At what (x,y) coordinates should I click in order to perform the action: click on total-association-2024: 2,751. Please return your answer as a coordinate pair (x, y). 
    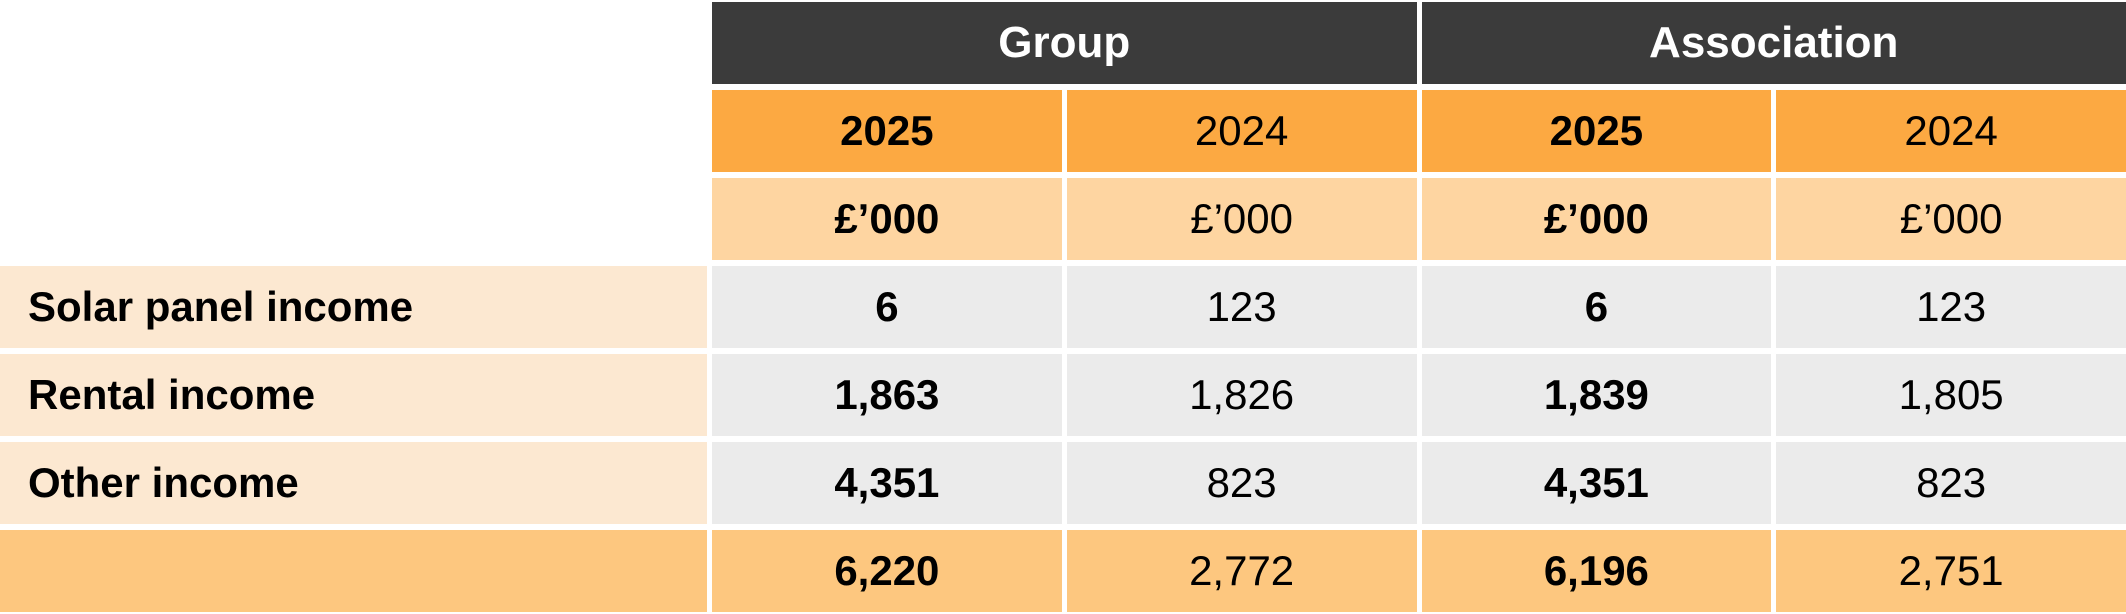
    Looking at the image, I should click on (1951, 571).